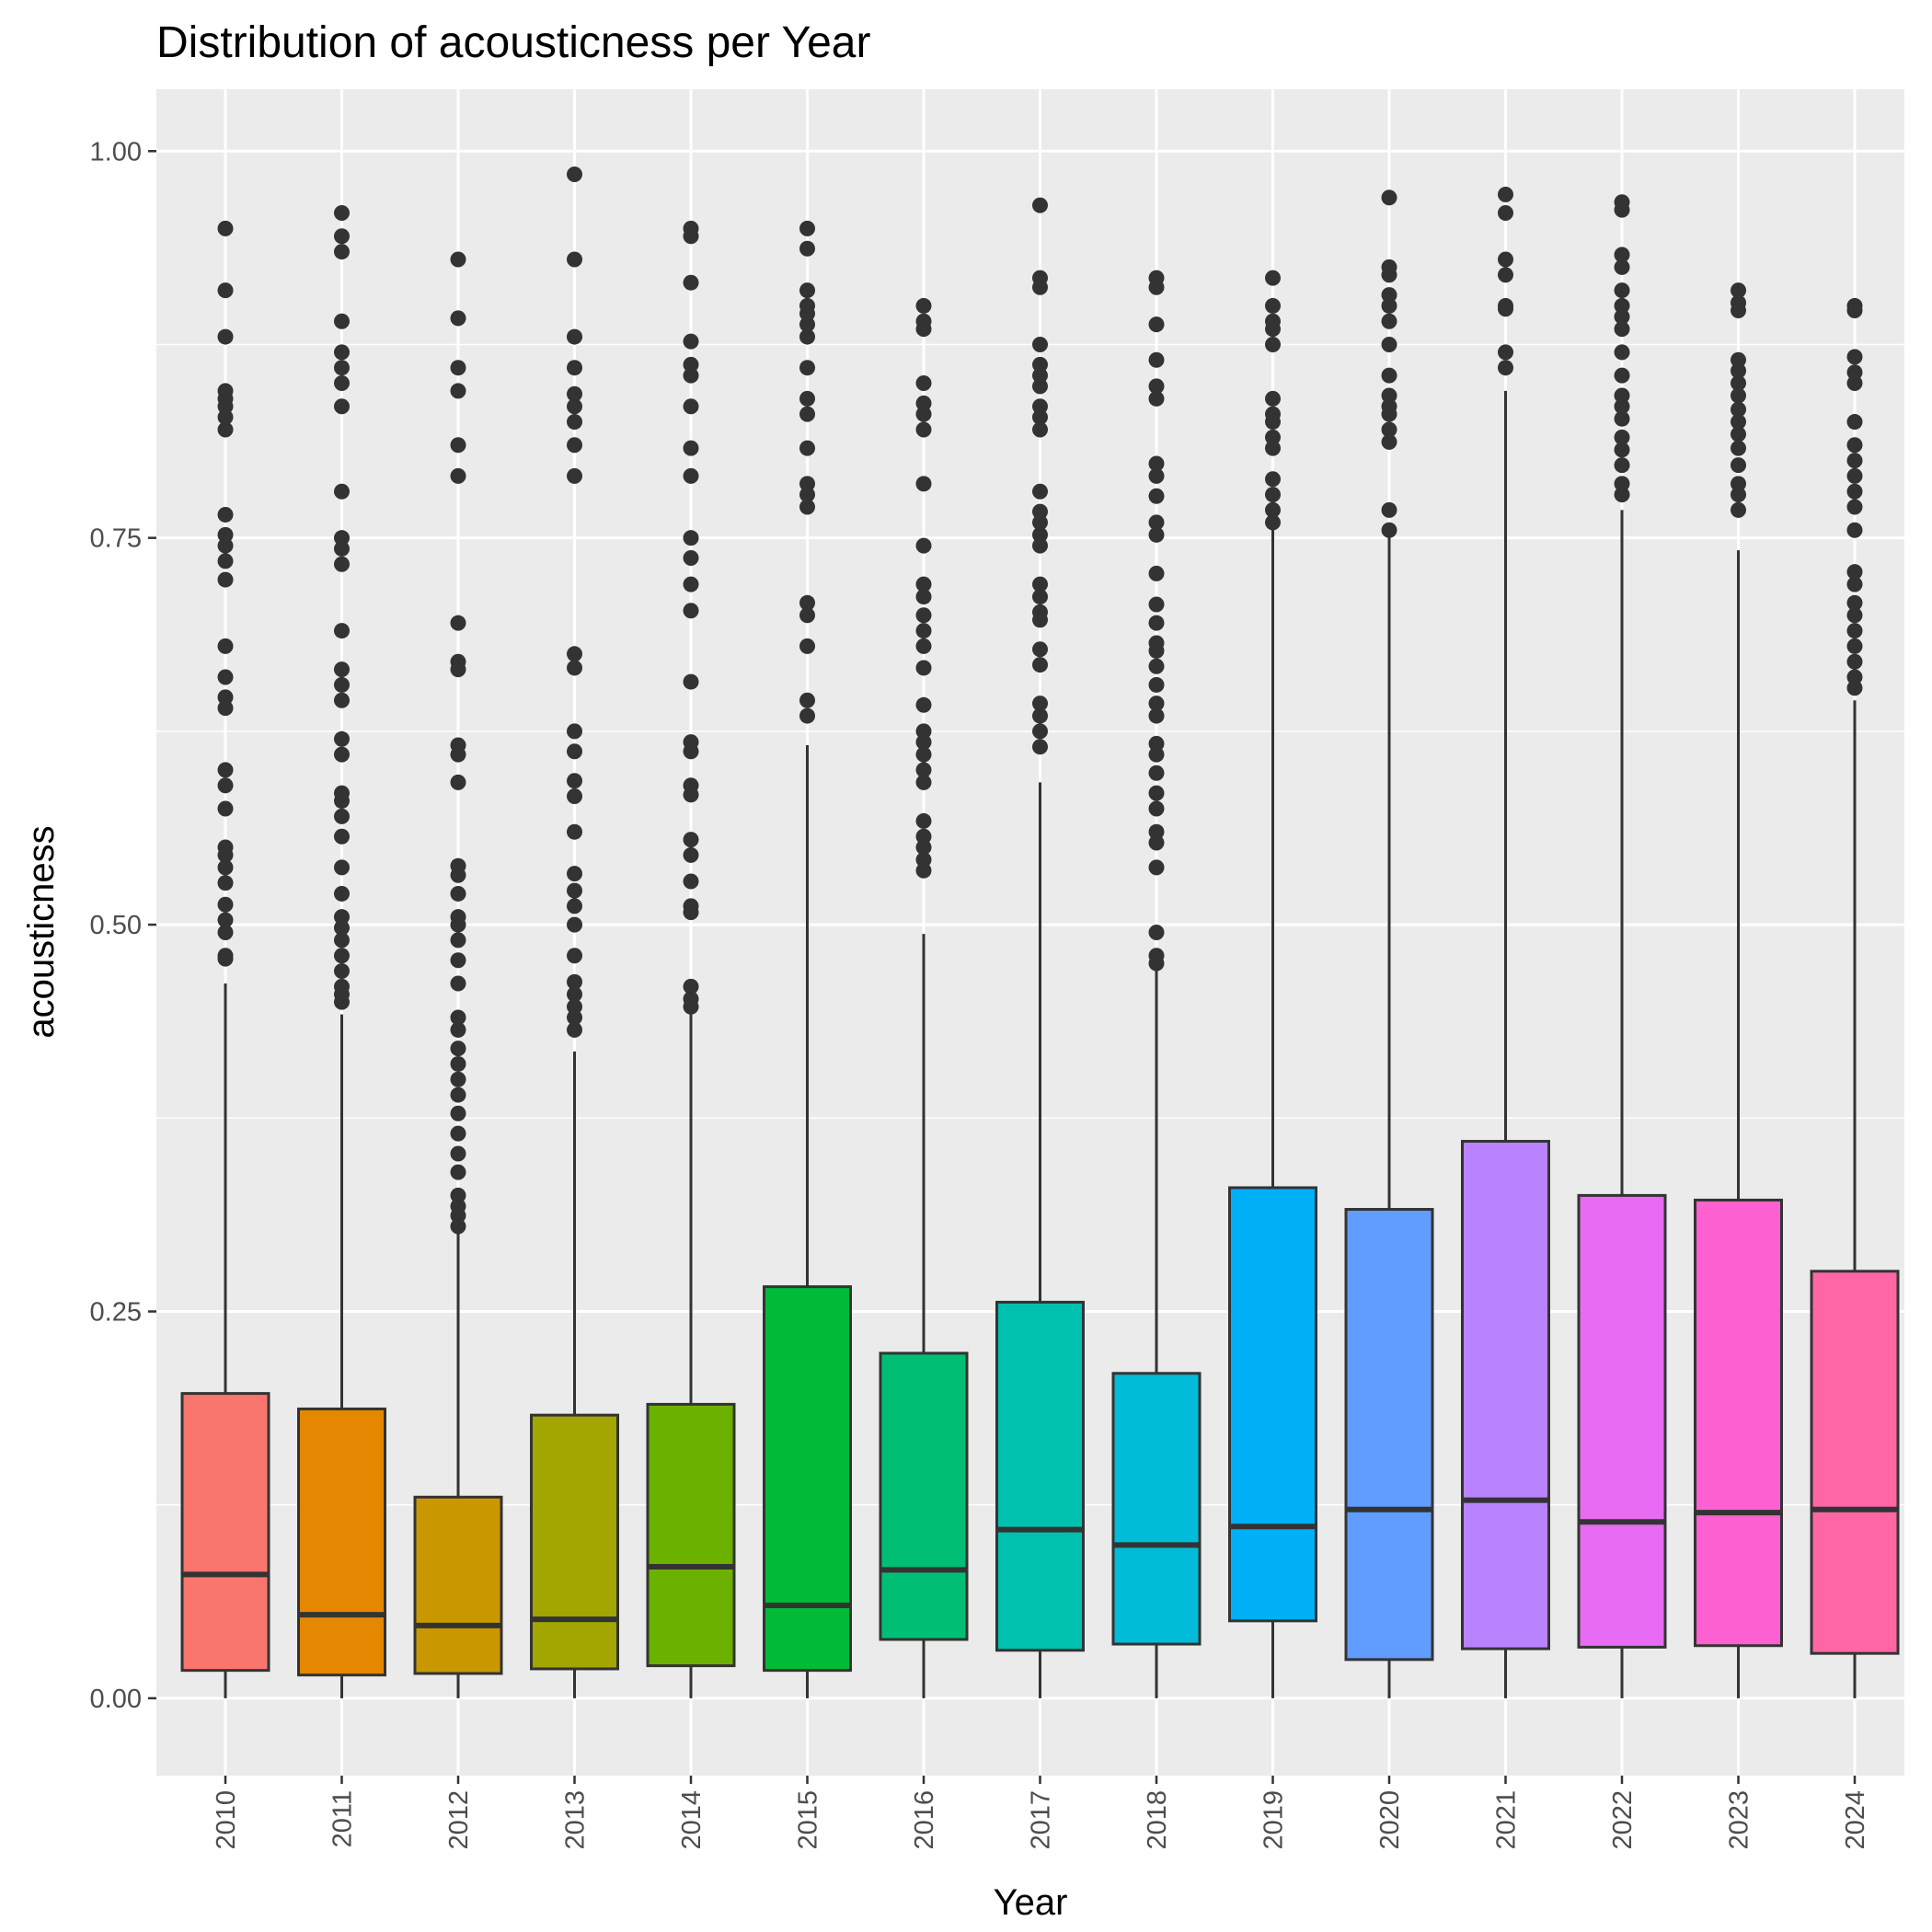  What do you see at coordinates (459, 1820) in the screenshot?
I see `x-tick-label: 2012` at bounding box center [459, 1820].